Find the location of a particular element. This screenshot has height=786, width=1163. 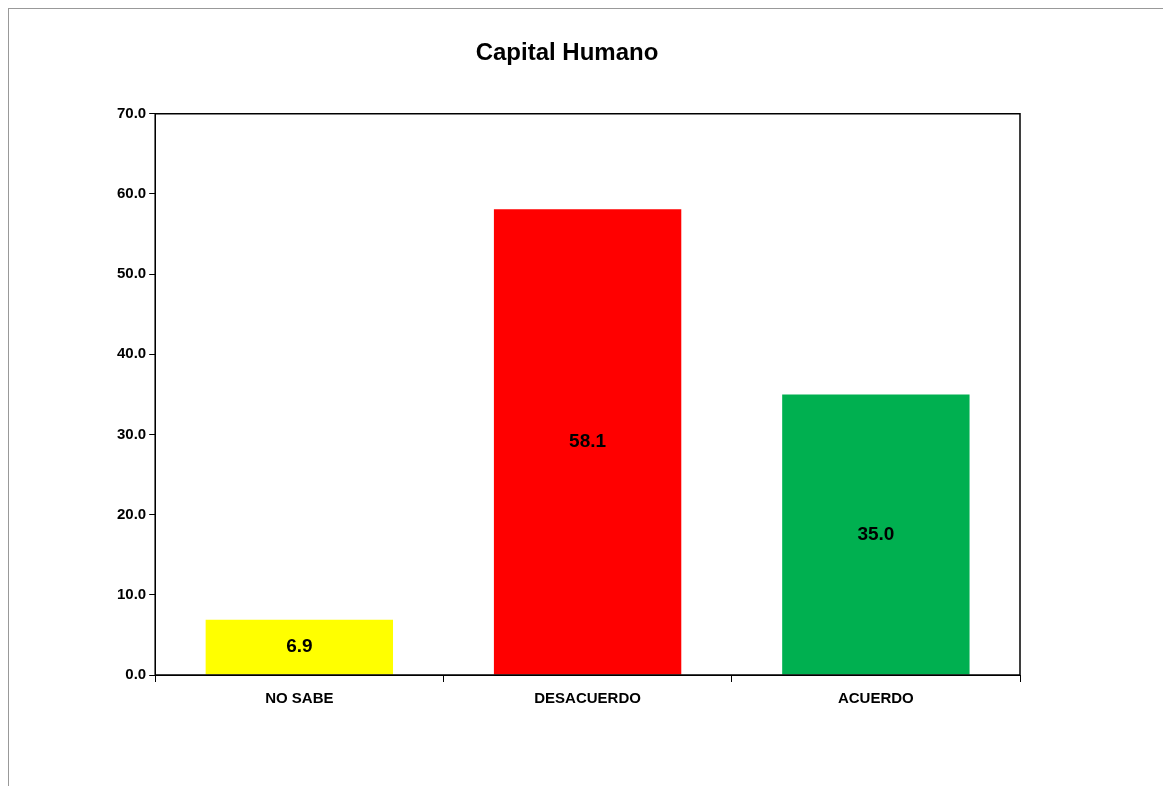

x-tick-label: ACUERDO is located at coordinates (876, 698).